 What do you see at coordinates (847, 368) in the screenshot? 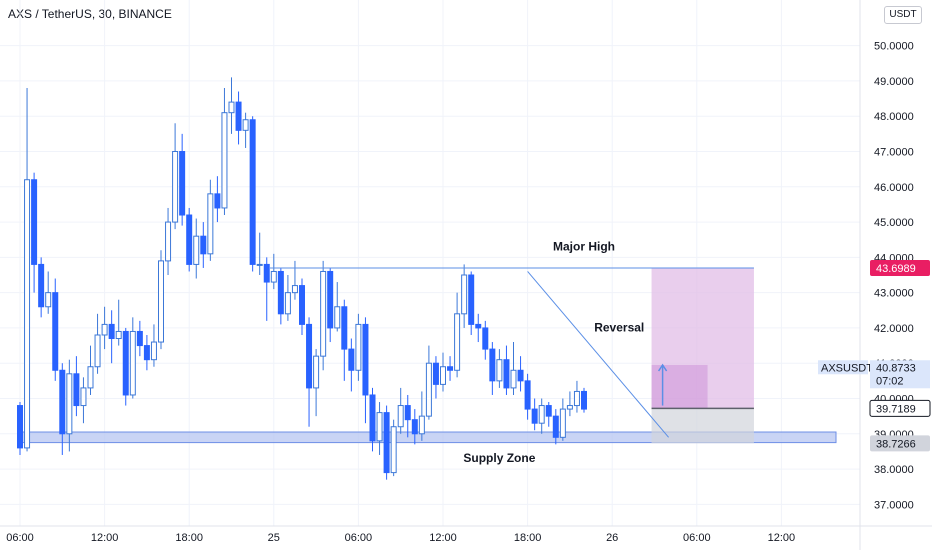
I see `symbol-name: AXSUSDT` at bounding box center [847, 368].